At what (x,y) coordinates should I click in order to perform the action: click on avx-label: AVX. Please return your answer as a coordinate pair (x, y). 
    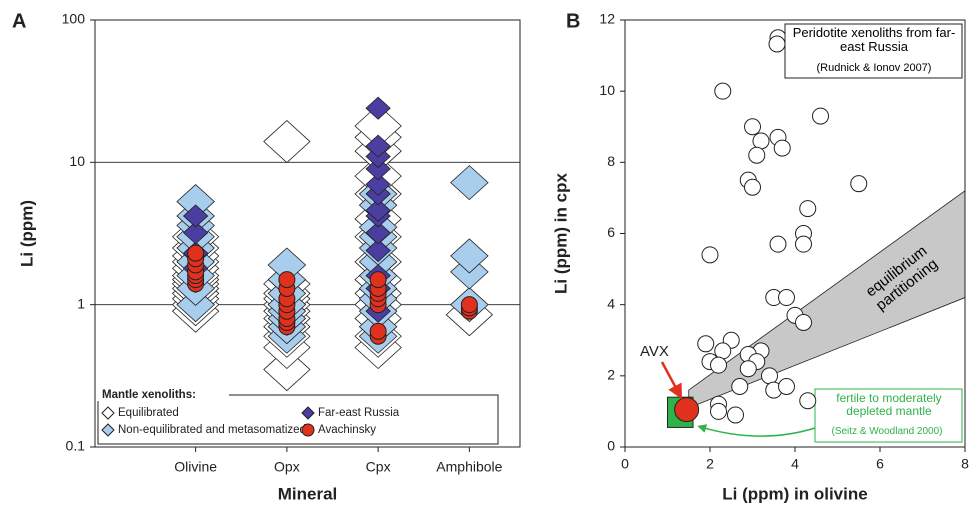
    Looking at the image, I should click on (654, 351).